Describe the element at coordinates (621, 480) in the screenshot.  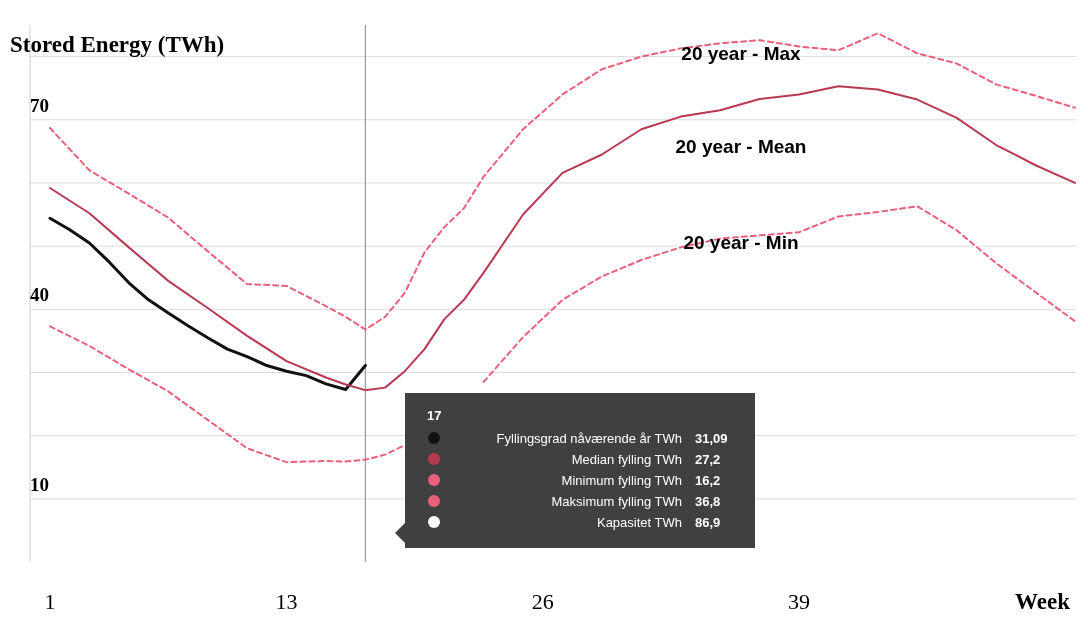
I see `annotation: Minimum fylling TWh` at that location.